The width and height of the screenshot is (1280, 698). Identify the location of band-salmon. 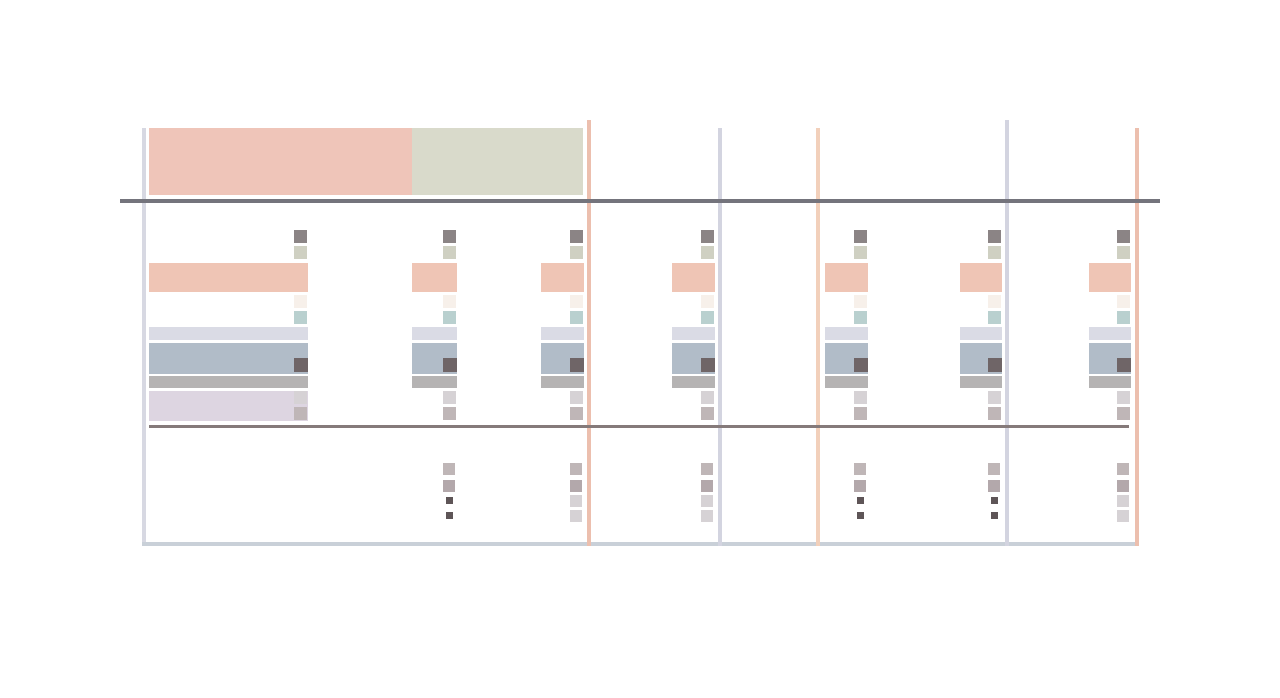
(228, 277).